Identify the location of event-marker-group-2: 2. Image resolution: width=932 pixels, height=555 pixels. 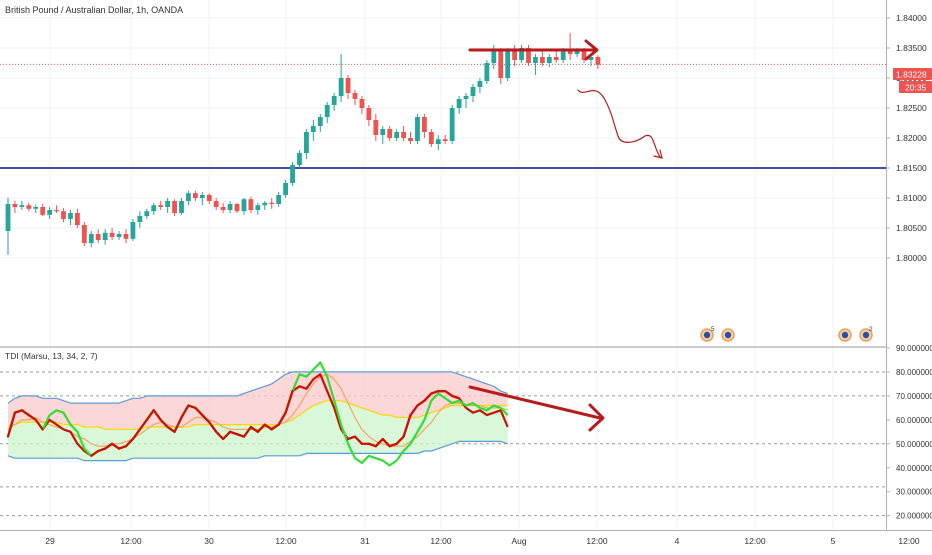
(855, 334).